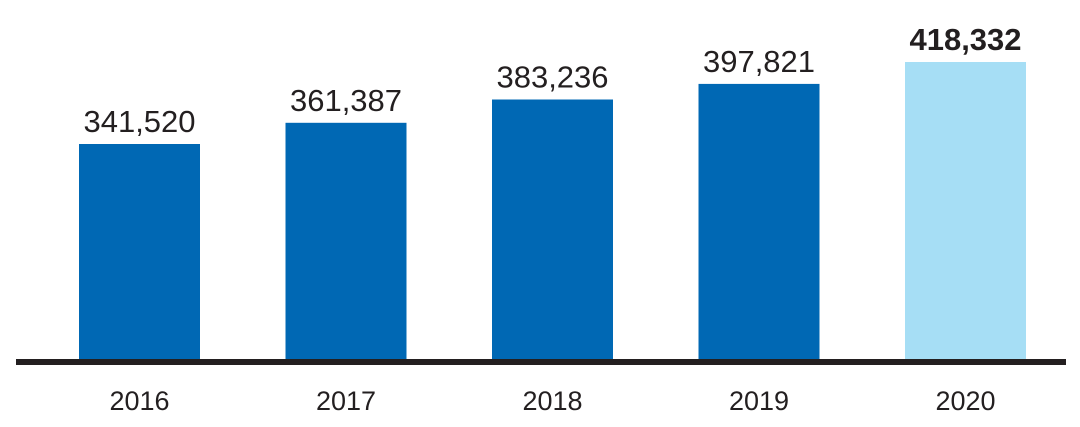  I want to click on x-tick-label-2019: 2019, so click(759, 401).